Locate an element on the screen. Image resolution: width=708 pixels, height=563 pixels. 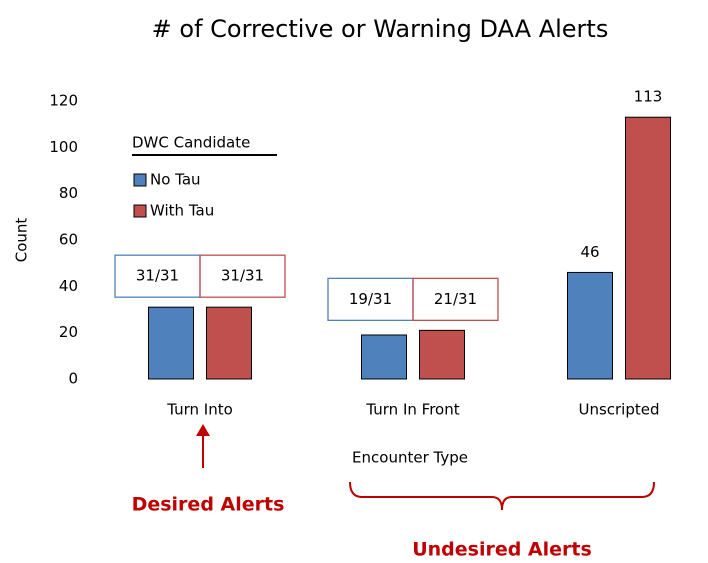
data-label: 21/31 is located at coordinates (455, 299).